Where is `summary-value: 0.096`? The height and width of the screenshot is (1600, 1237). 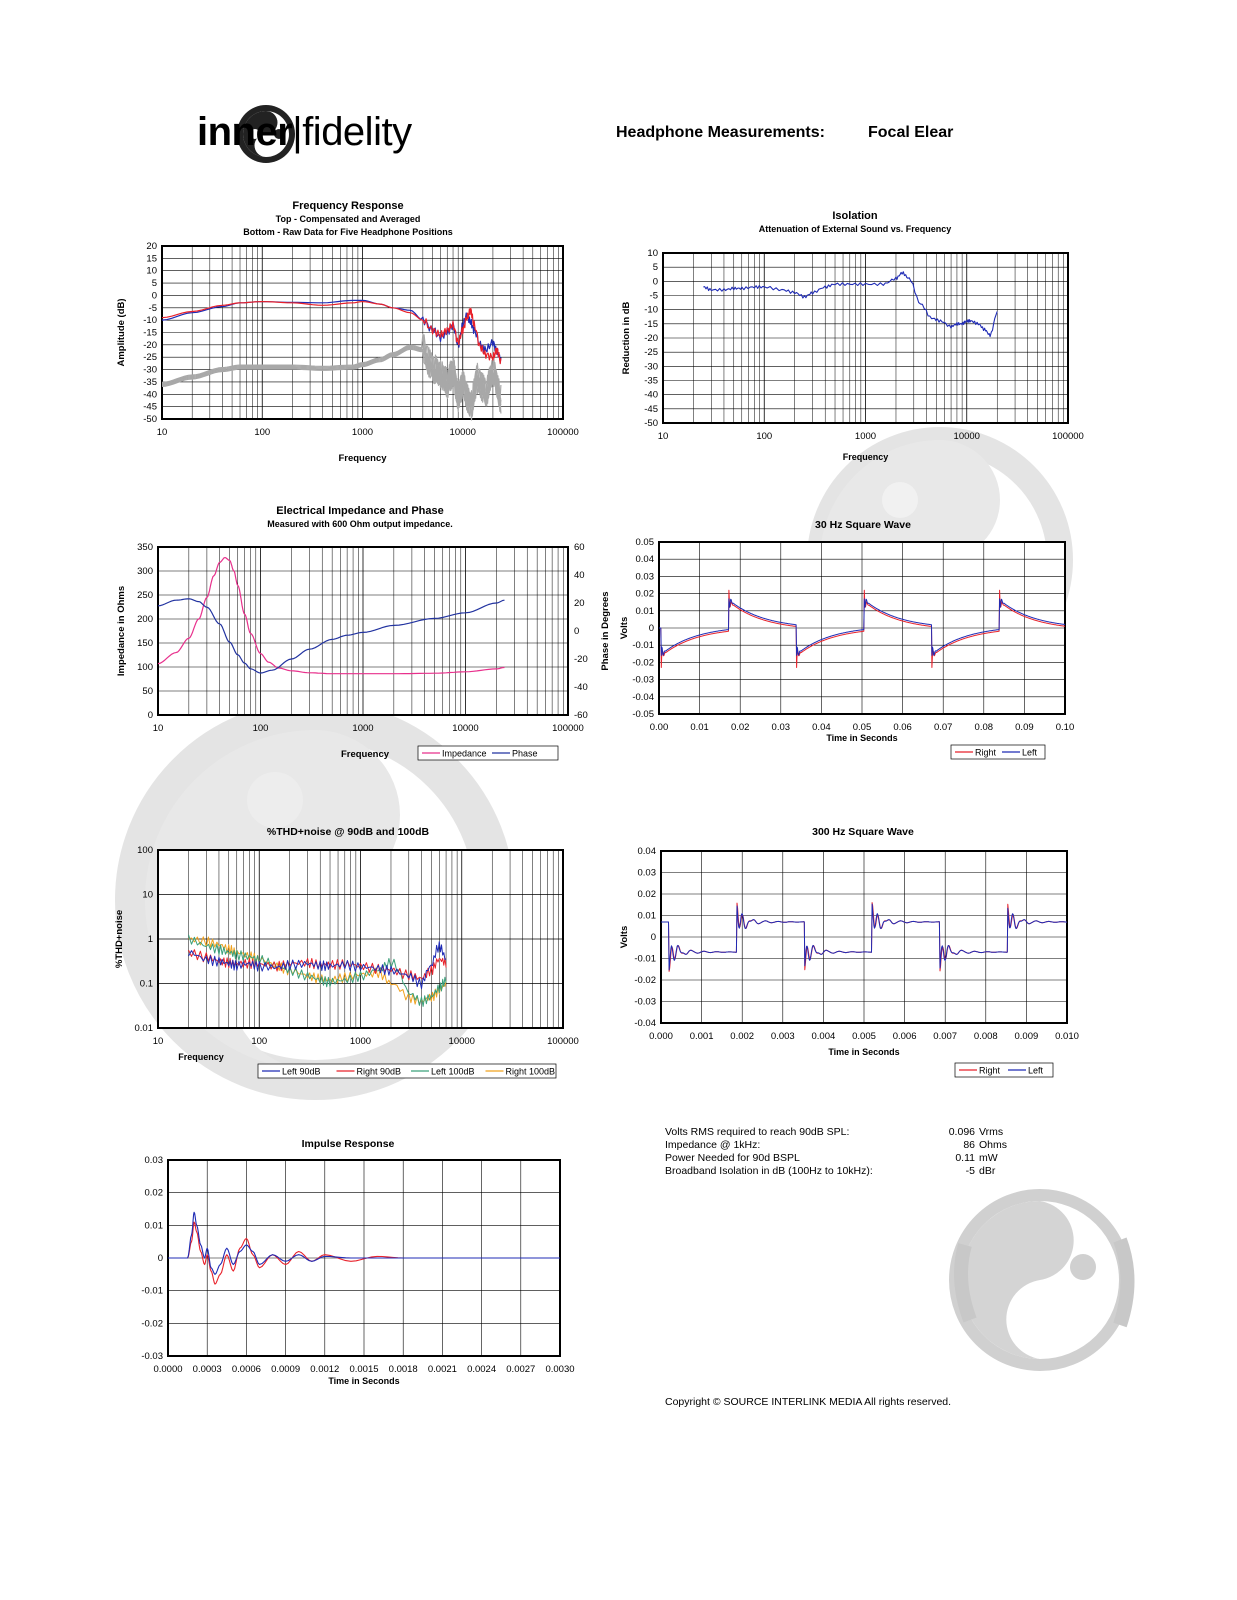
summary-value: 0.096 is located at coordinates (961, 1132).